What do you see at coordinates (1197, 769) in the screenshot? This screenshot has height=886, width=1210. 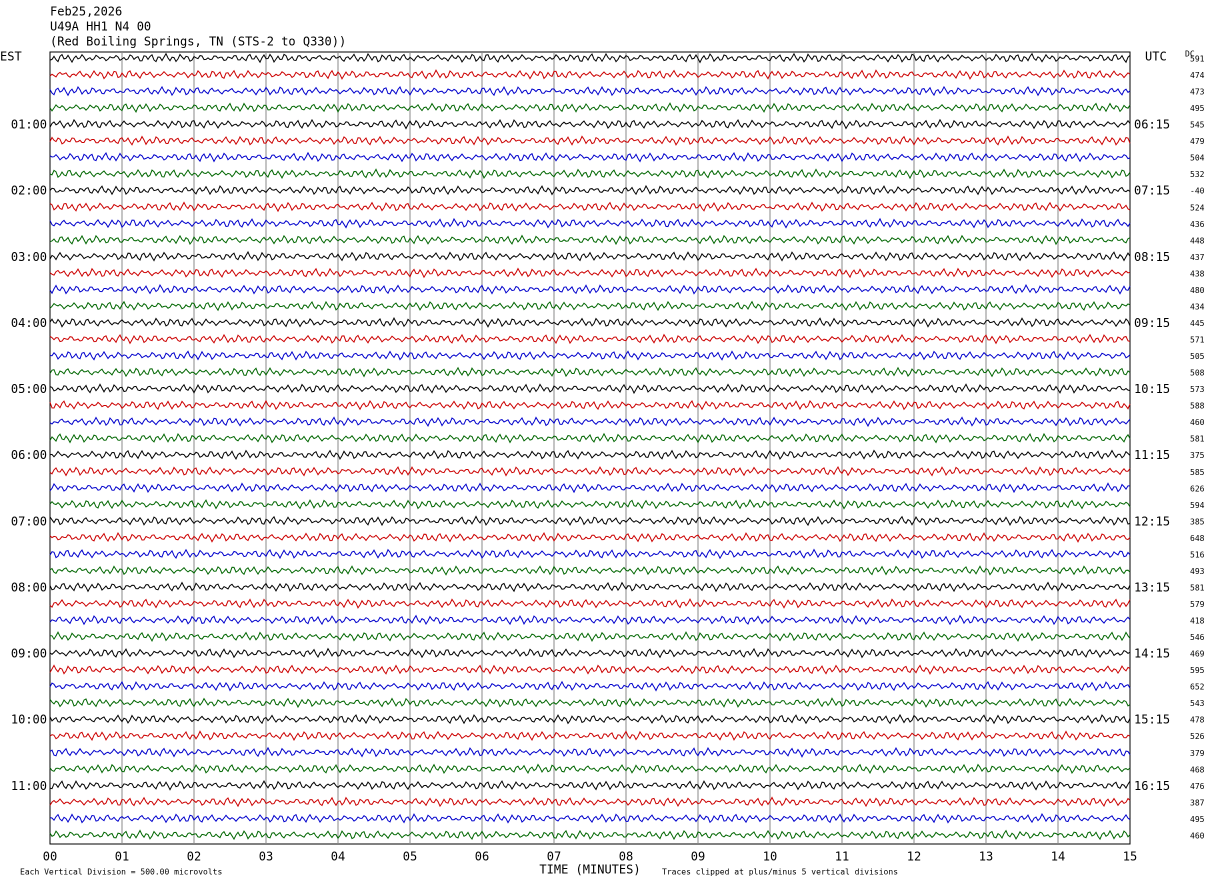 I see `dc-value: 468` at bounding box center [1197, 769].